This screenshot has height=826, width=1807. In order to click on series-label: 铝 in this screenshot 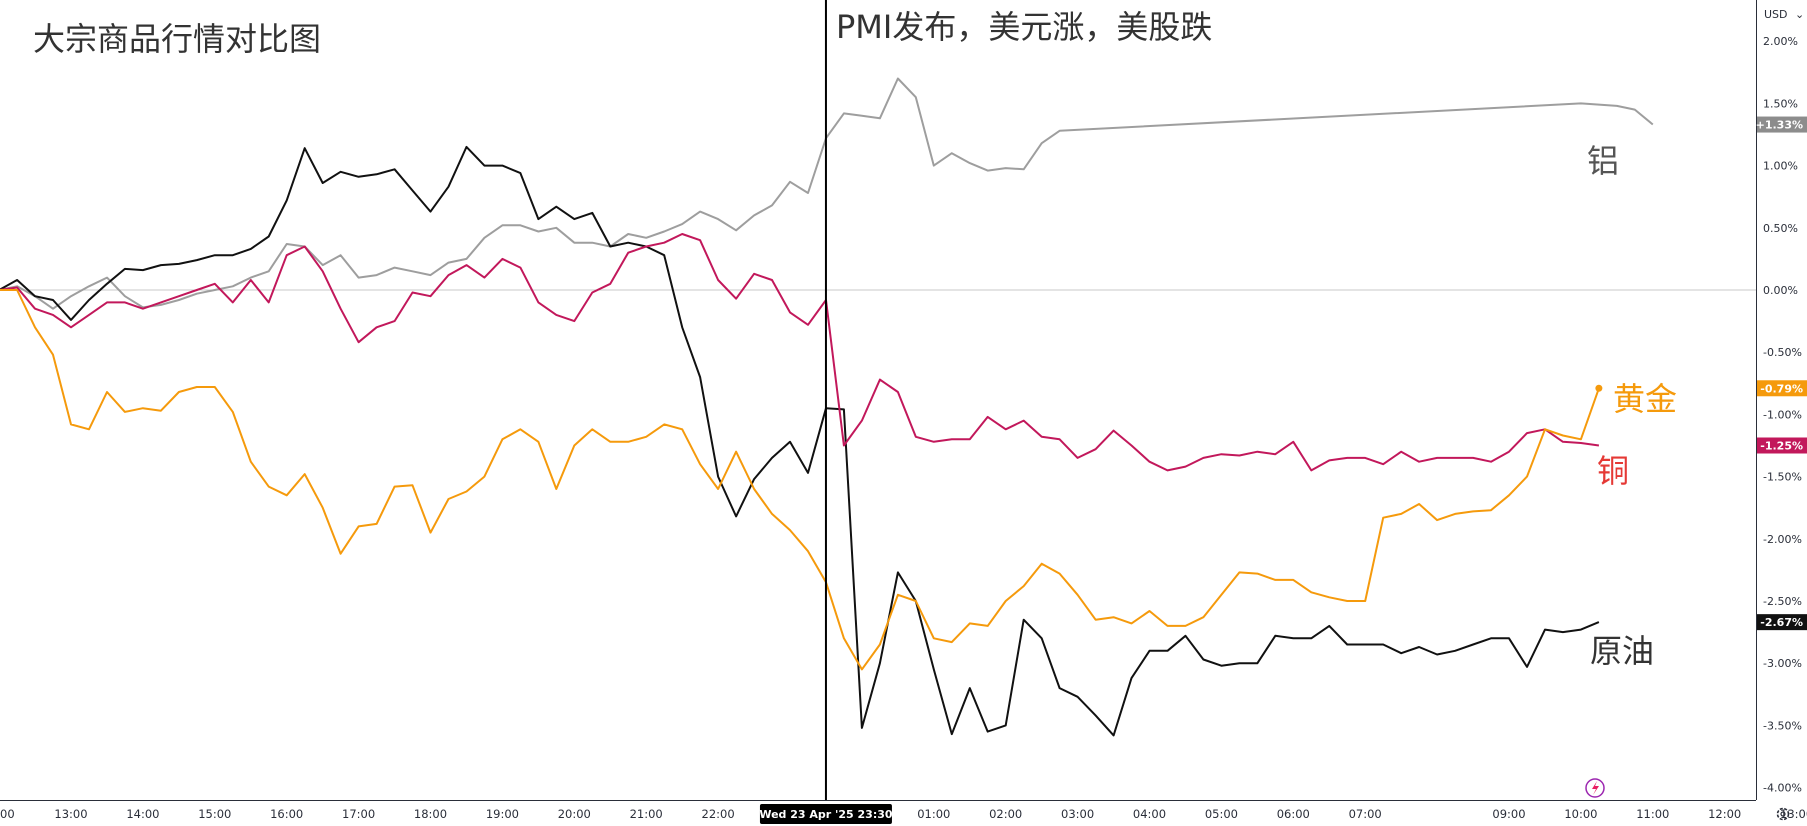, I will do `click(1603, 161)`.